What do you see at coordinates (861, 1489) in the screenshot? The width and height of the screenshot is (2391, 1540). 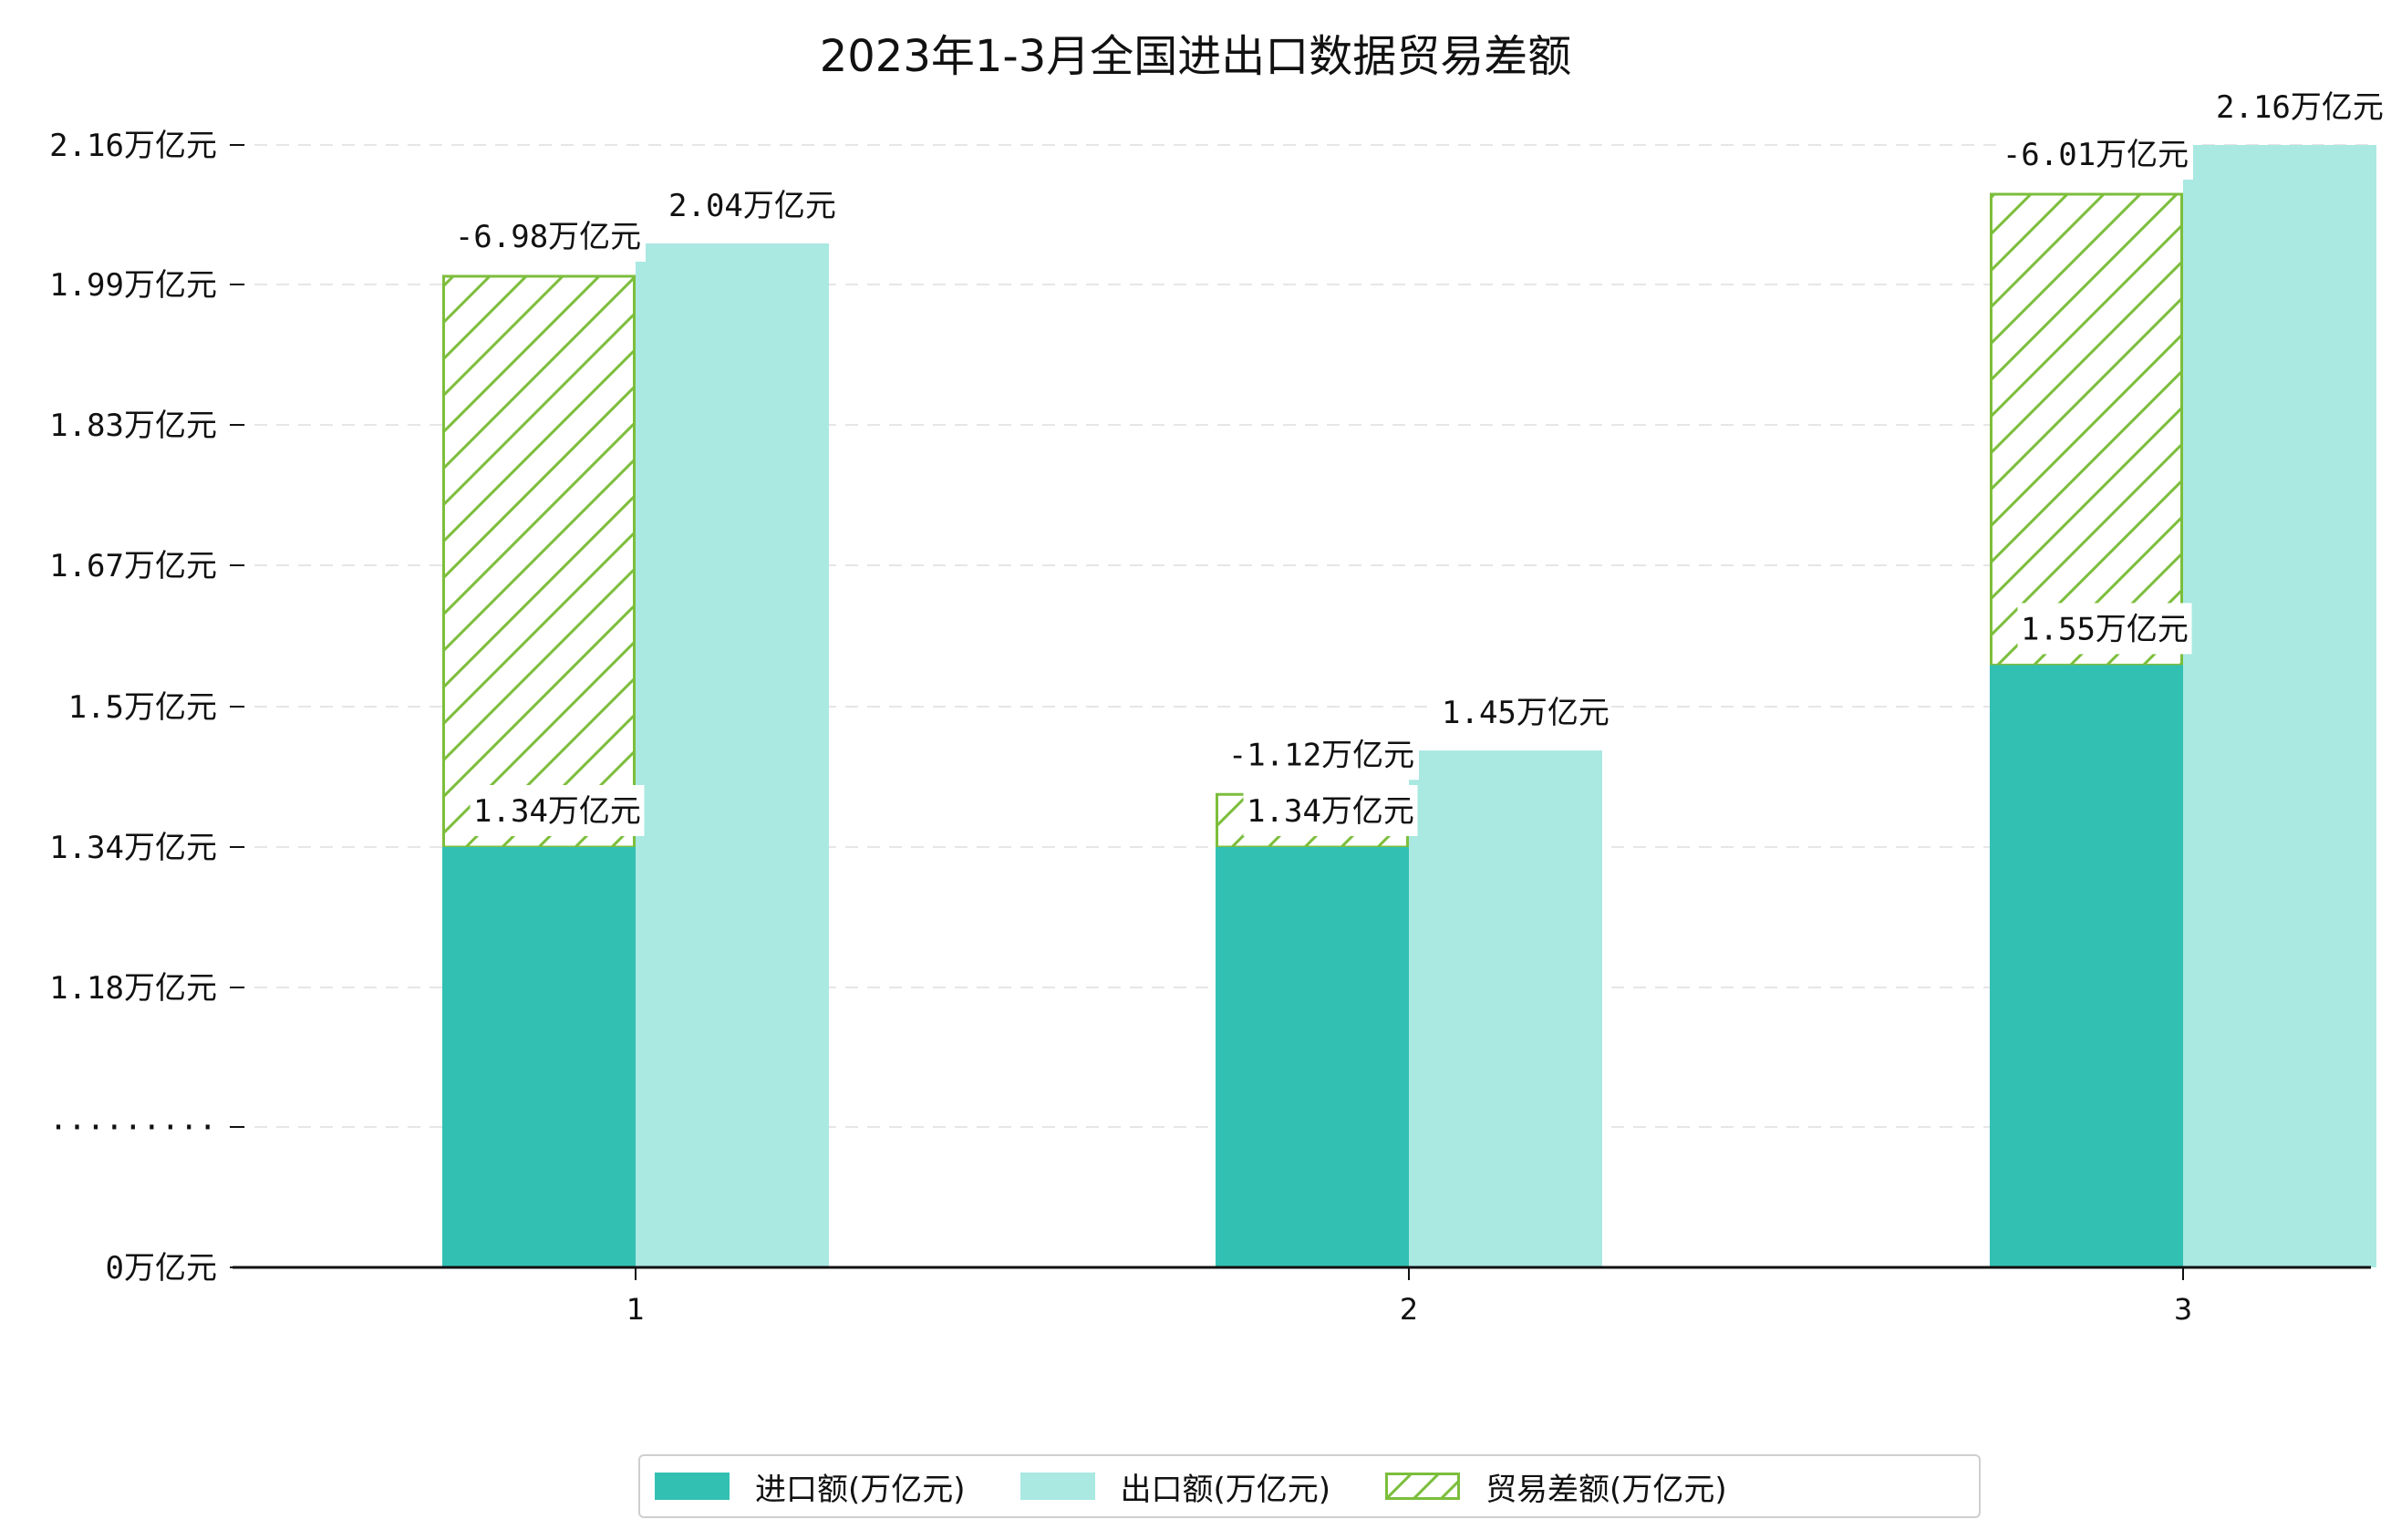 I see `legend-label-import: 进口额(万亿元)` at bounding box center [861, 1489].